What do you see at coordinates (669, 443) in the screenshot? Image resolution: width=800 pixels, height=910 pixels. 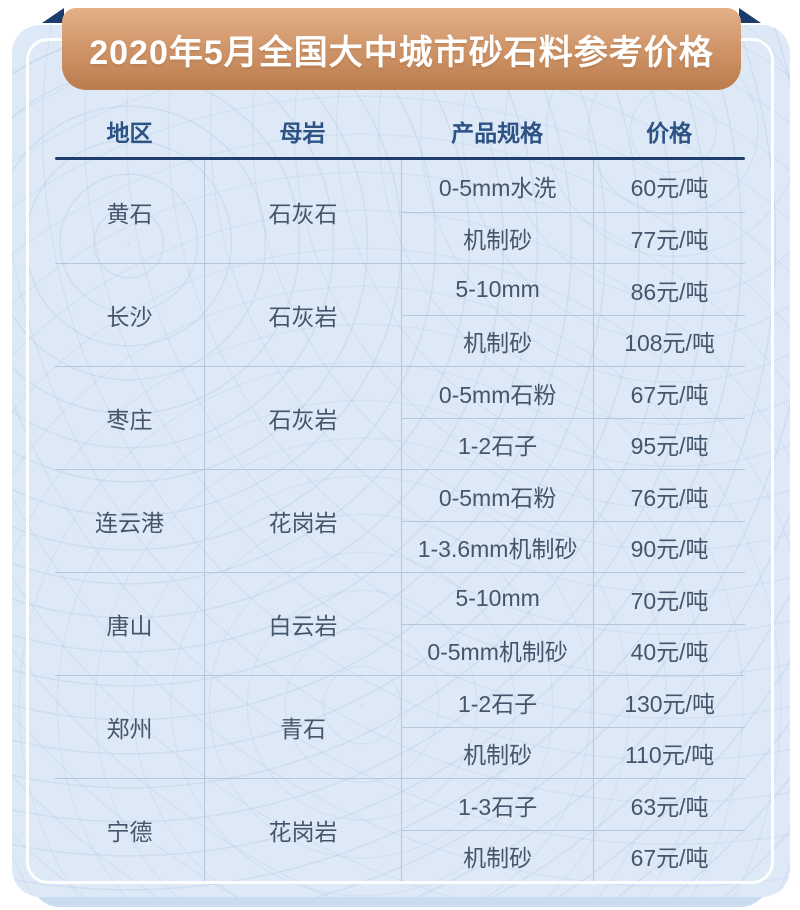 I see `price-cell: 95元/吨` at bounding box center [669, 443].